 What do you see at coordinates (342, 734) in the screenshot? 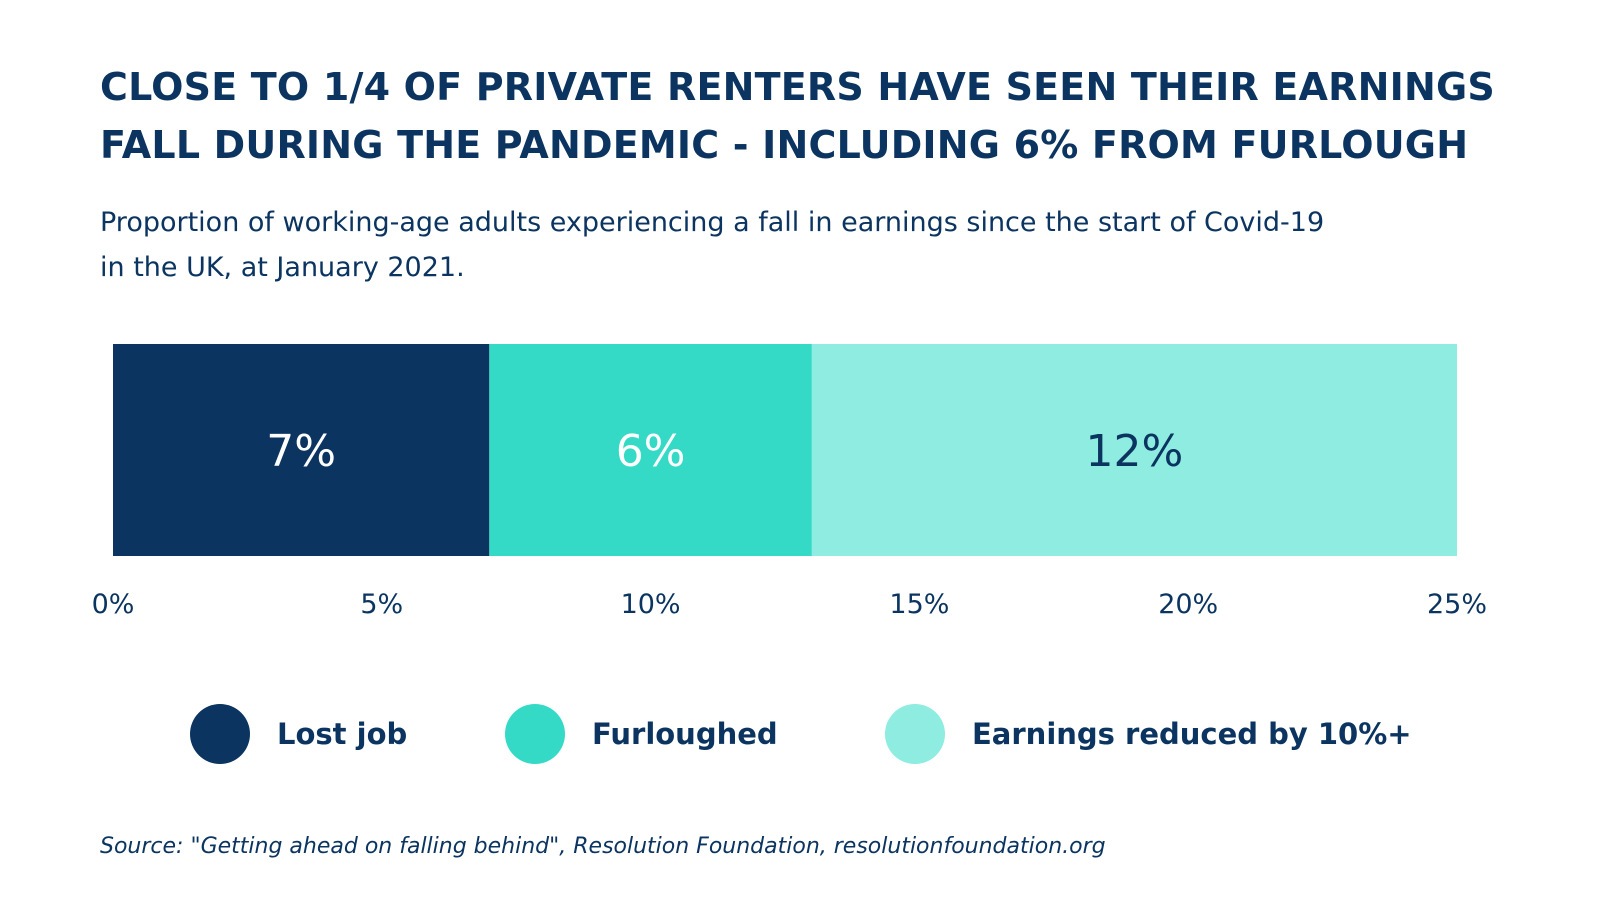
I see `legend-label-lost-job: Lost job` at bounding box center [342, 734].